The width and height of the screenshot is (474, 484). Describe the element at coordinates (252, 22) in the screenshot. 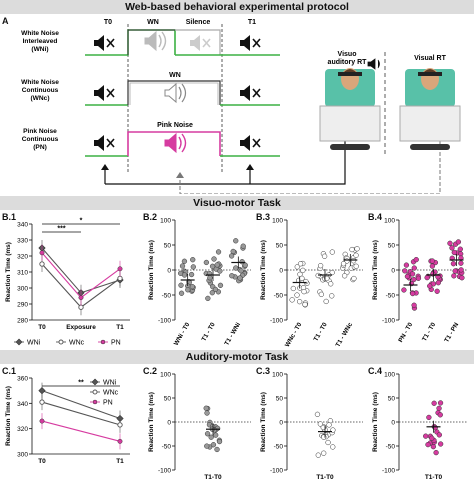

I see `label-t1: T1` at that location.